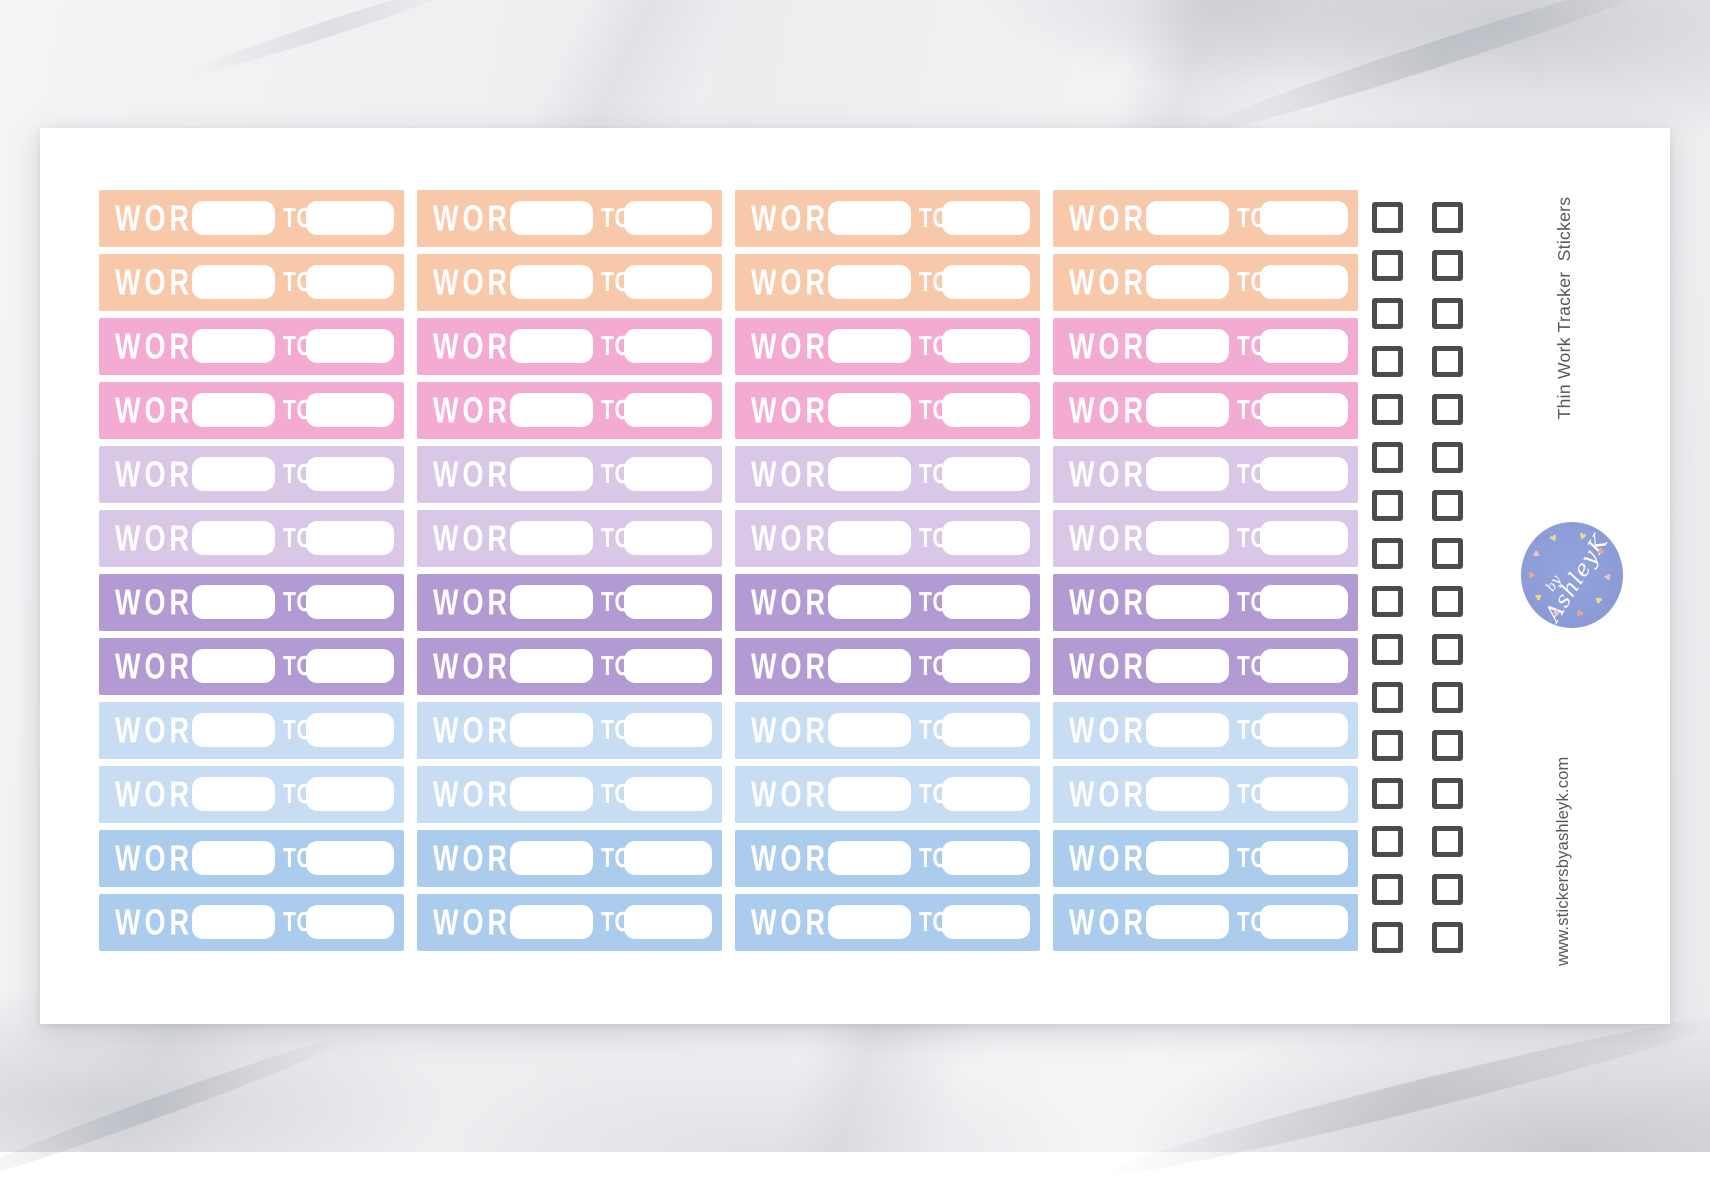  Describe the element at coordinates (1419, 579) in the screenshot. I see `checkbox-grid` at that location.